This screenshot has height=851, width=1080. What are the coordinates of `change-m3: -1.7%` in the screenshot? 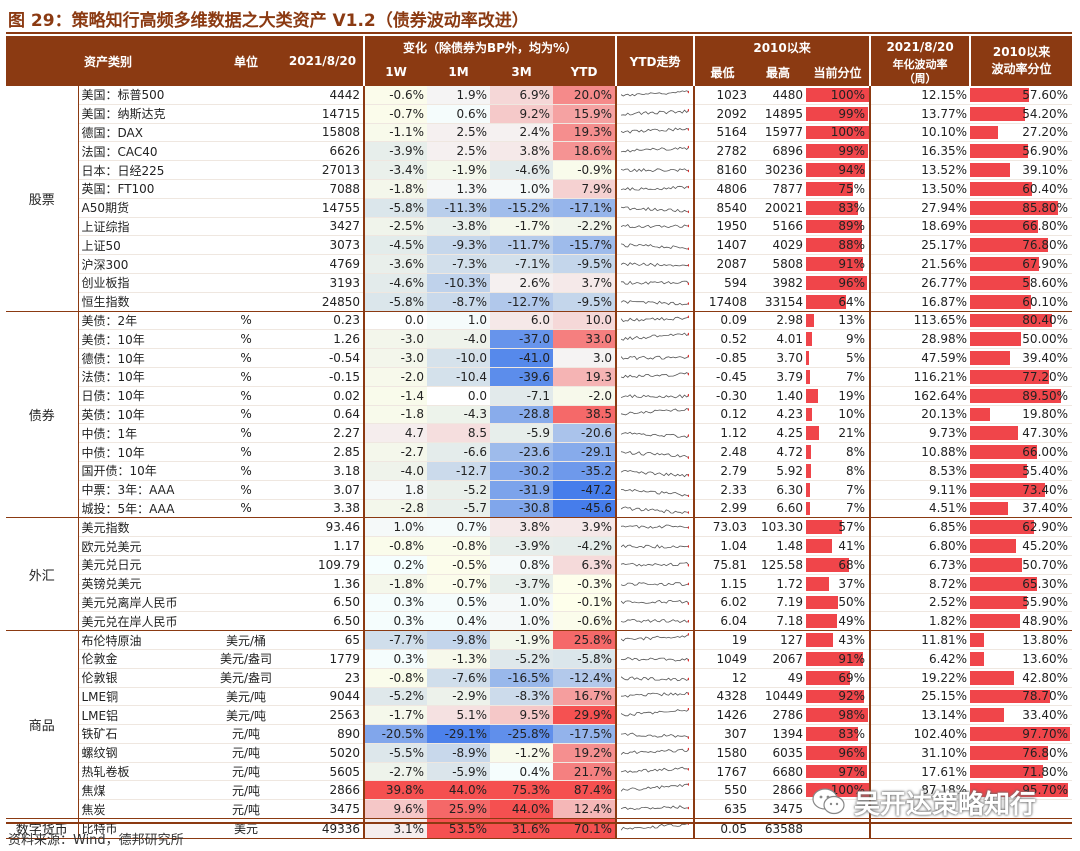 It's located at (522, 227).